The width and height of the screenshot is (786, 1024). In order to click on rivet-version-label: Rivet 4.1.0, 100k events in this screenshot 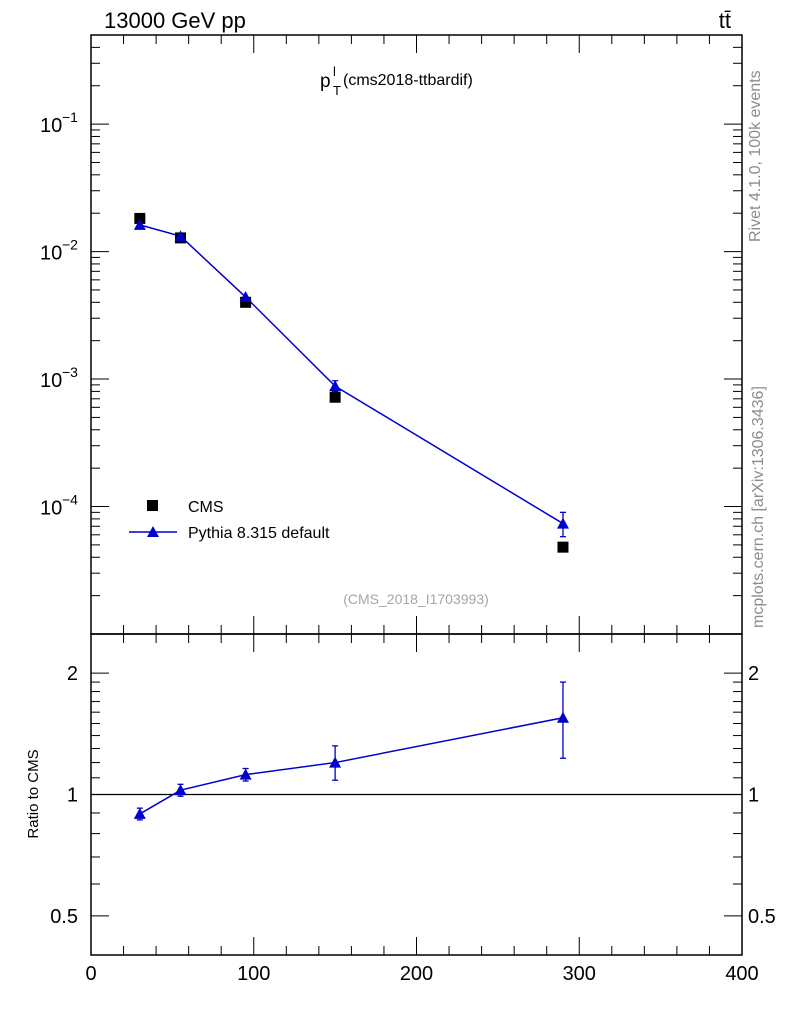, I will do `click(755, 156)`.